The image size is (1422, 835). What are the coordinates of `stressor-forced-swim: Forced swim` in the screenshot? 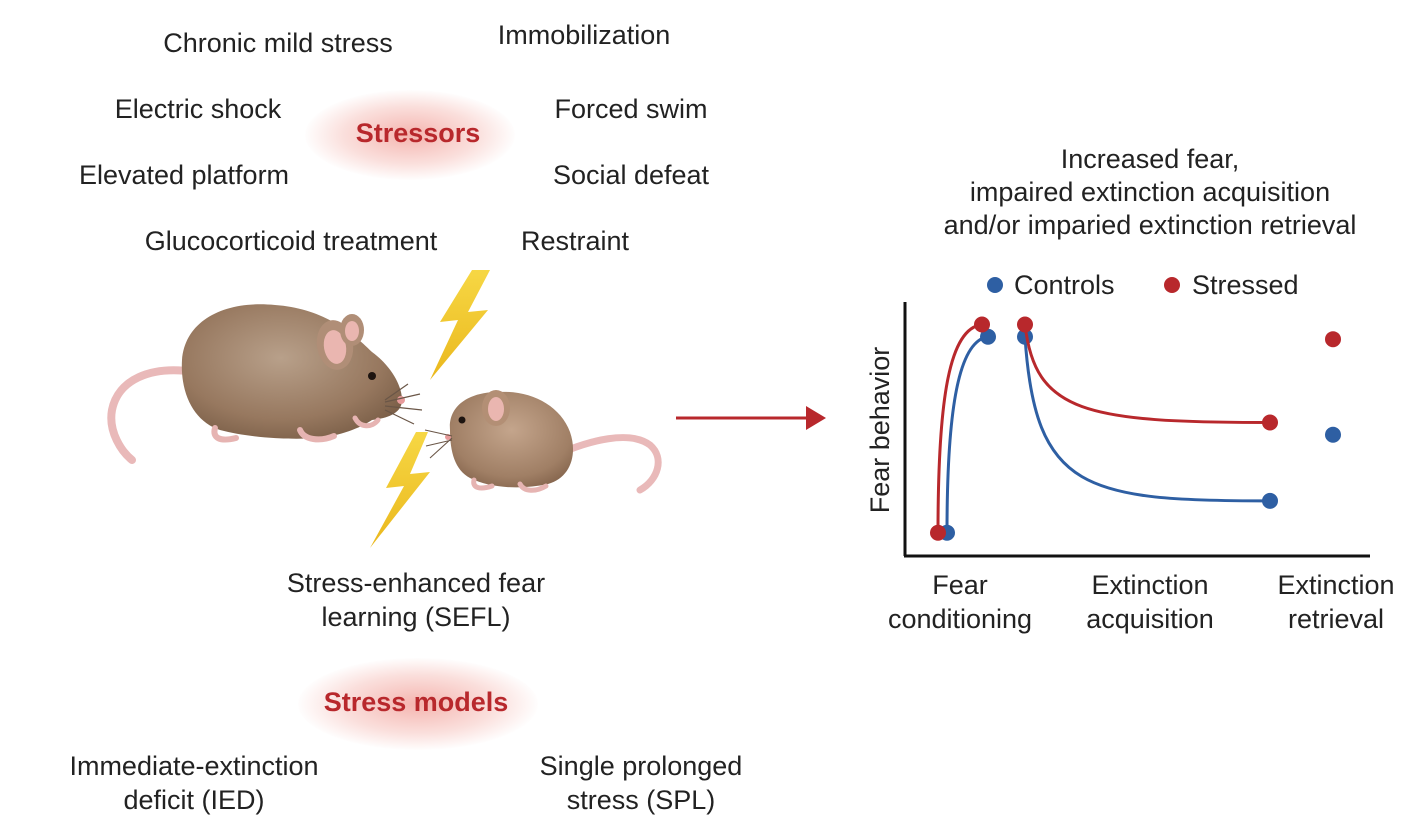 It's located at (631, 109).